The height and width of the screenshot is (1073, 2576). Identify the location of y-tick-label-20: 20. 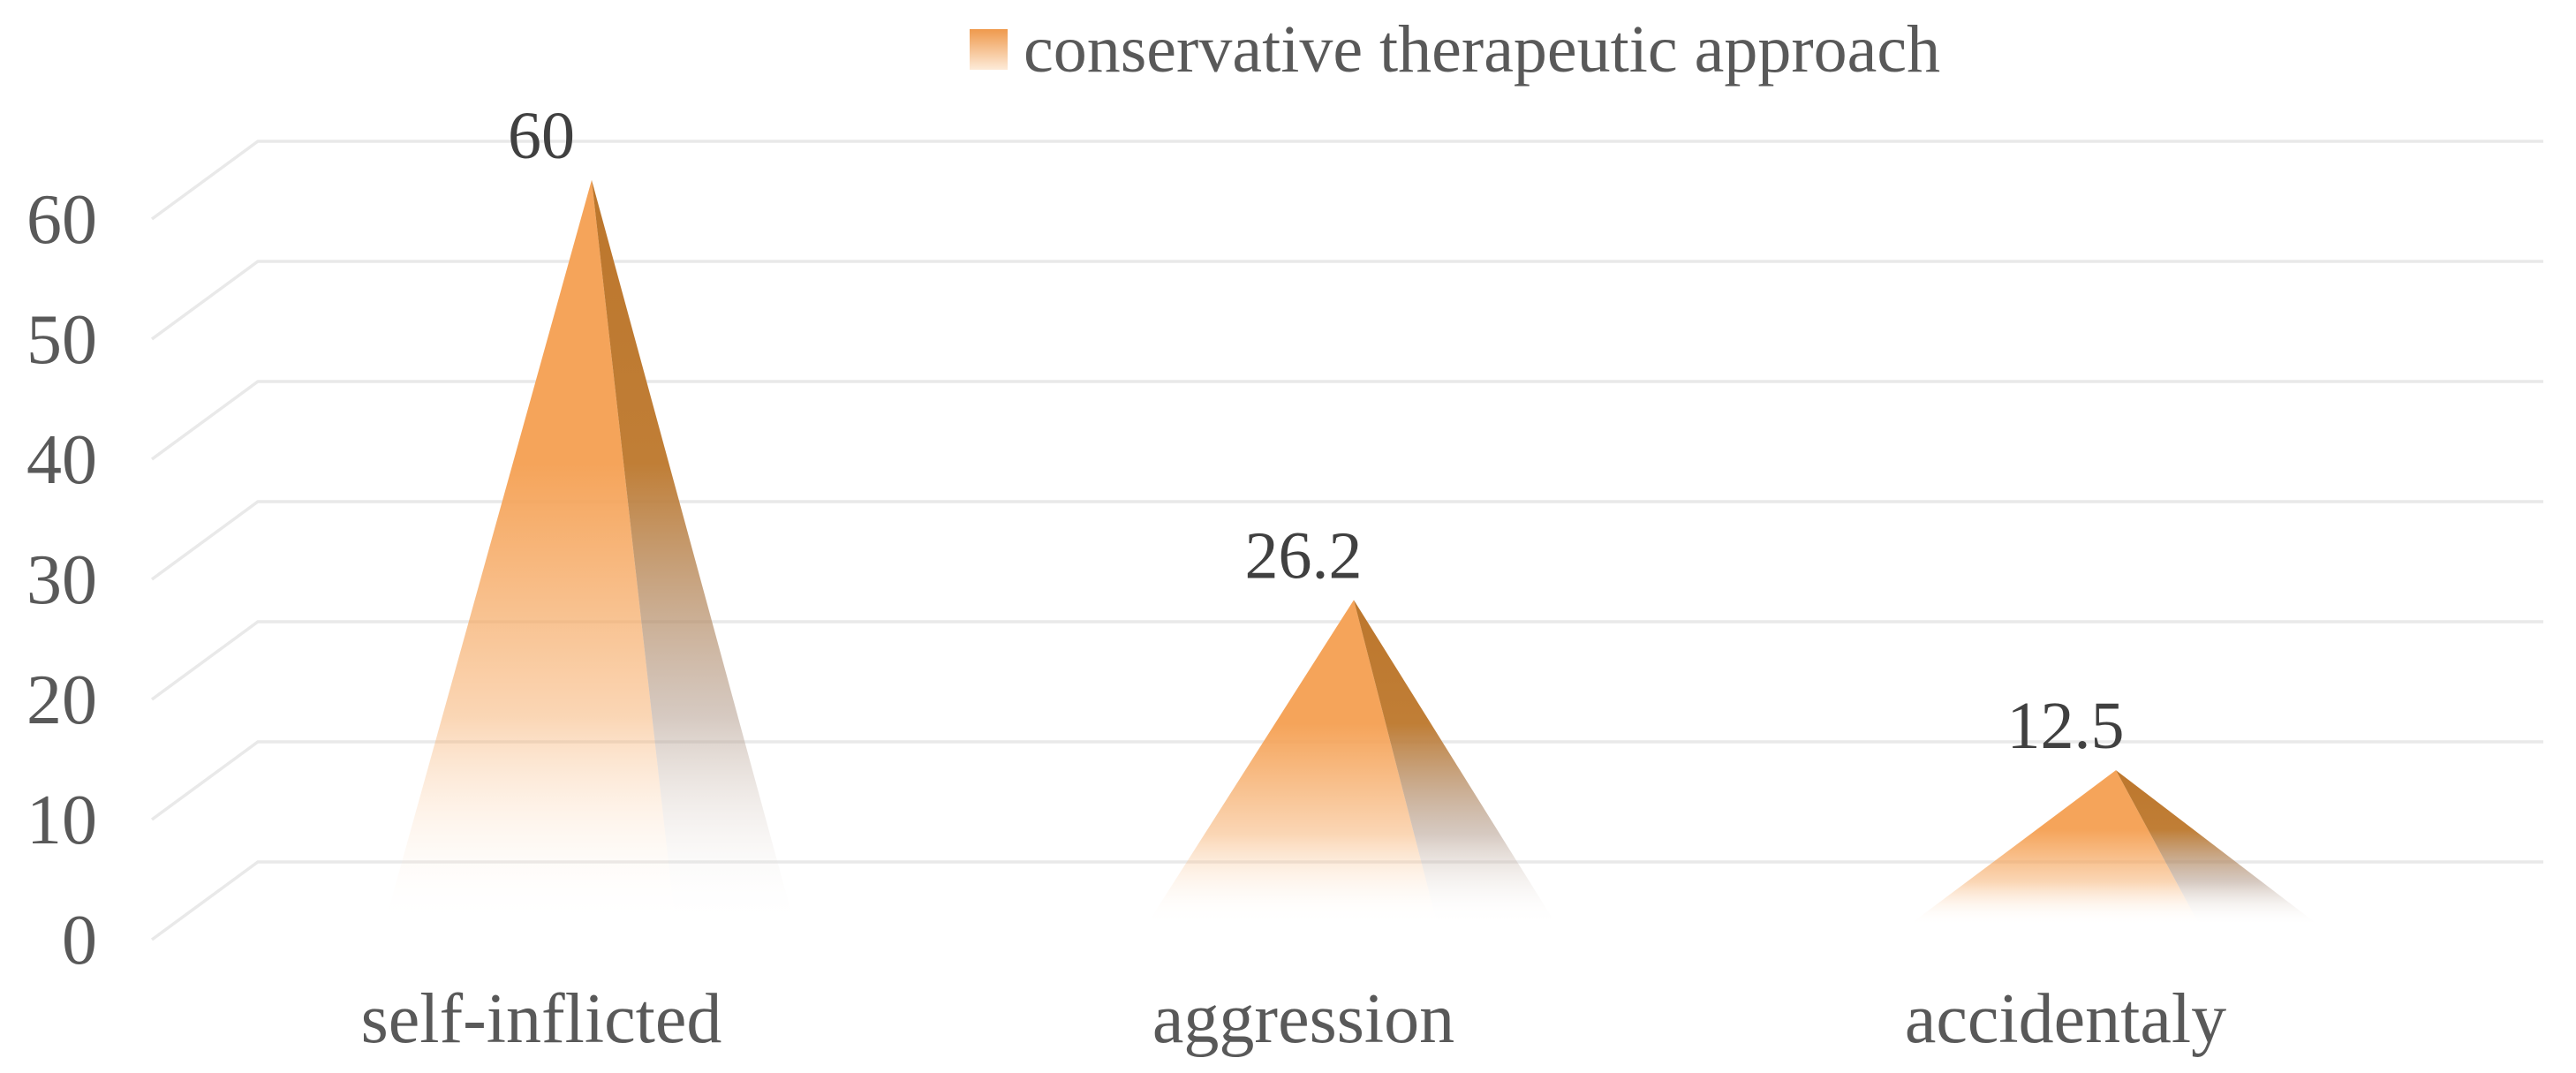
(61, 700).